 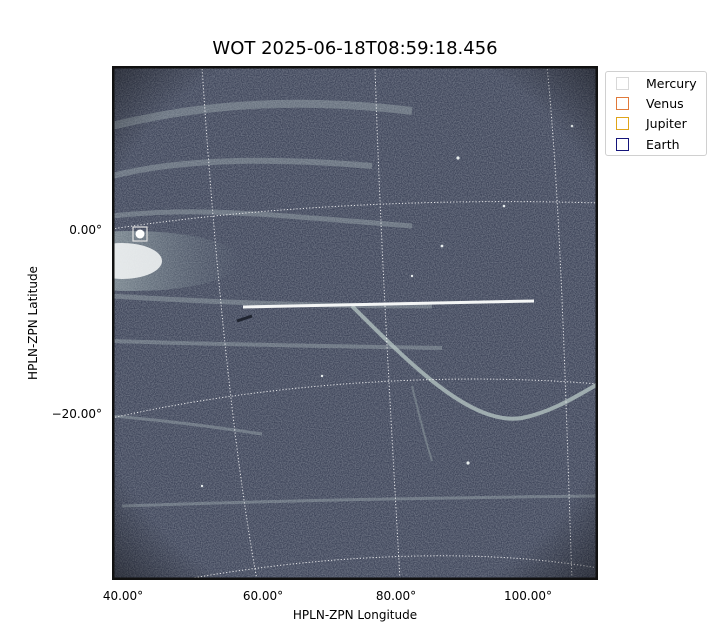 I want to click on x-tick-label: 60.00°, so click(x=263, y=596).